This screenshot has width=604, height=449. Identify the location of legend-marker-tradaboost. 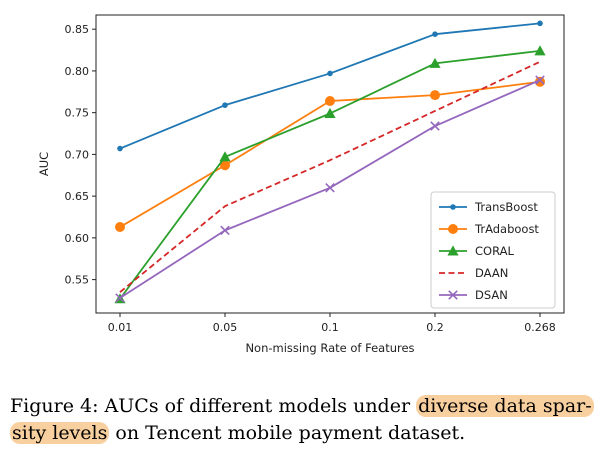
(453, 229).